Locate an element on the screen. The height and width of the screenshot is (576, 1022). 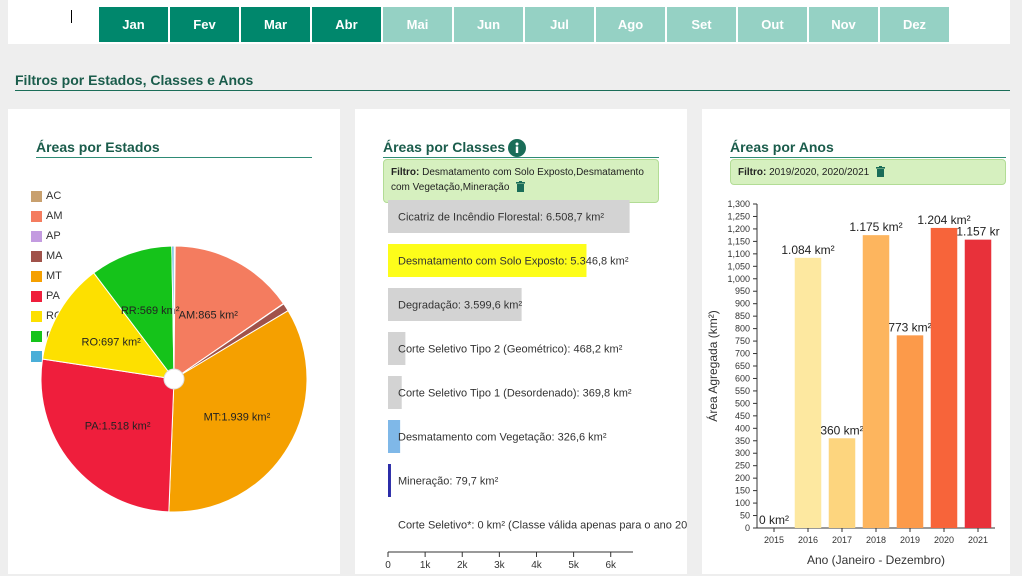
pie-slice-label: PA:1.518 km² is located at coordinates (118, 427).